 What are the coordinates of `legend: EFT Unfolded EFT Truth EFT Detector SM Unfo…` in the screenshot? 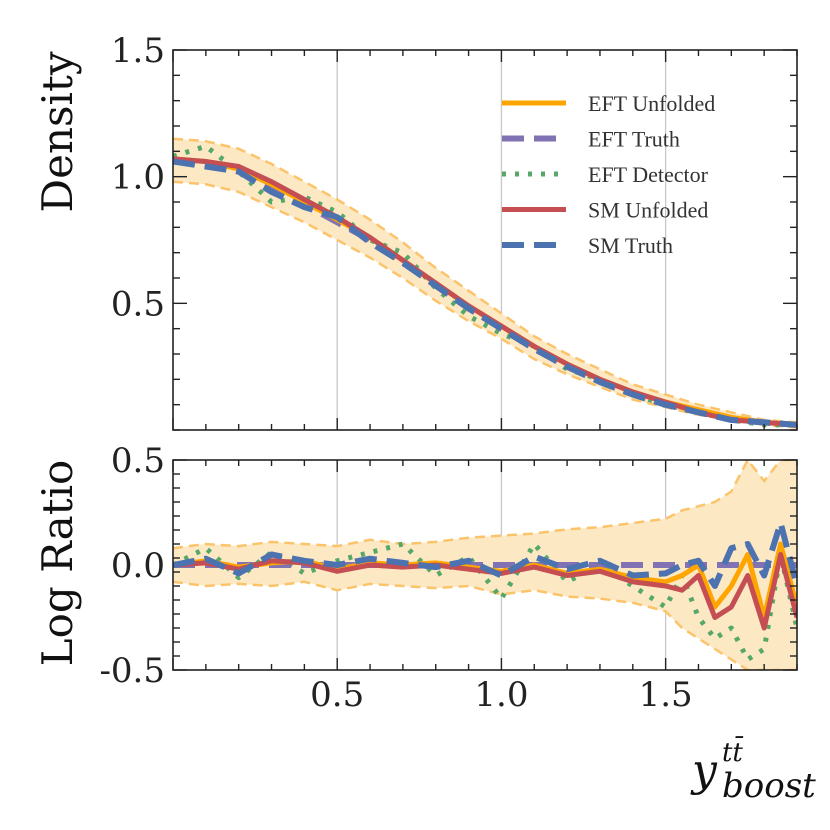 It's located at (608, 174).